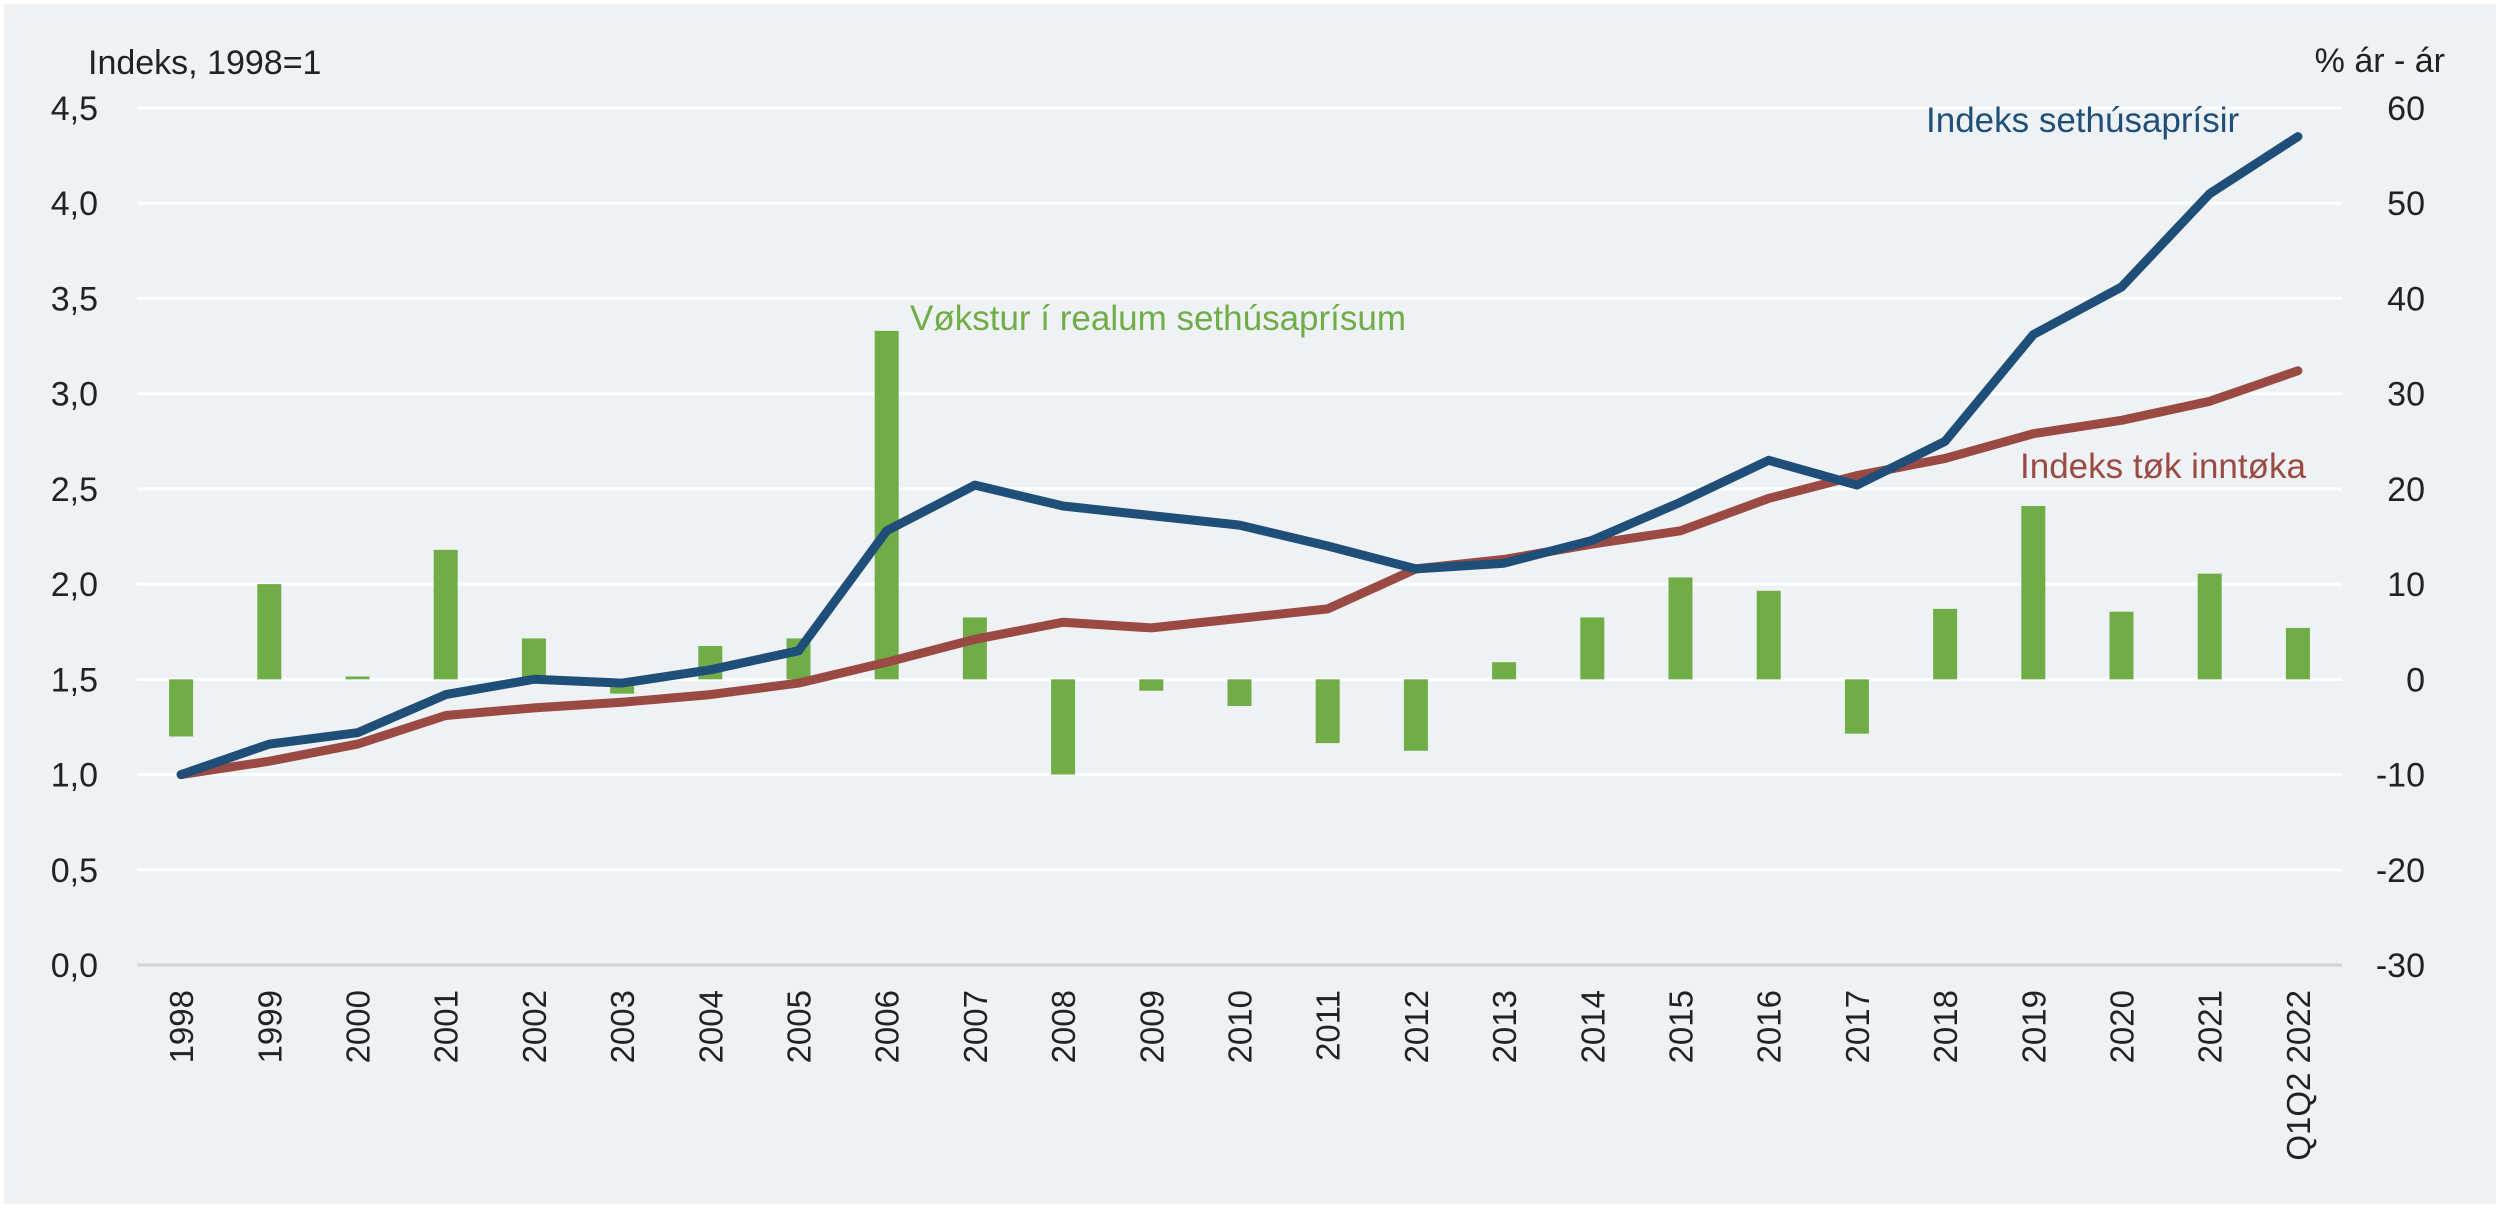 The image size is (2500, 1215). What do you see at coordinates (2406, 109) in the screenshot?
I see `y-right-tick-label: 60` at bounding box center [2406, 109].